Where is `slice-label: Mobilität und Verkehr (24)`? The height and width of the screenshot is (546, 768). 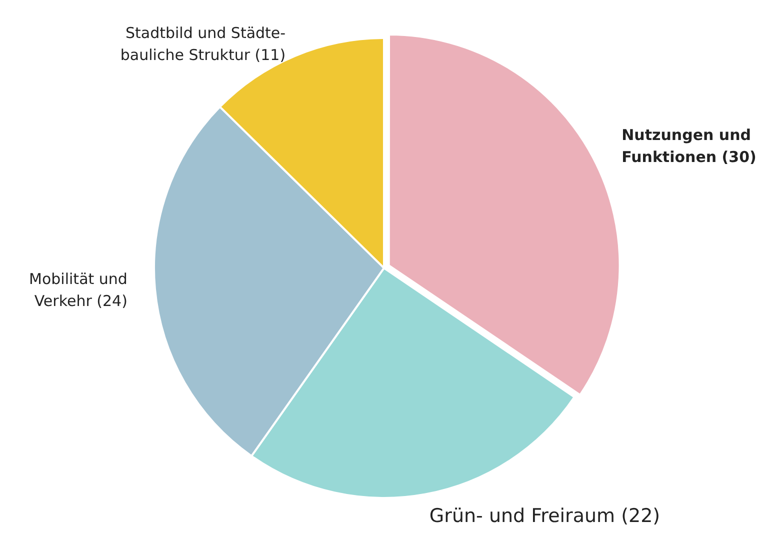
slice-label: Mobilität und Verkehr (24) is located at coordinates (78, 290).